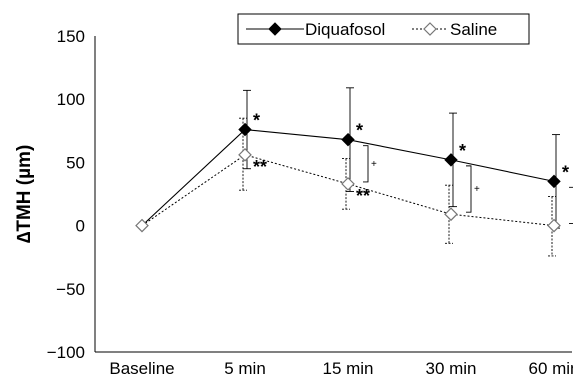  Describe the element at coordinates (70, 289) in the screenshot. I see `y-tick-label: −50` at that location.